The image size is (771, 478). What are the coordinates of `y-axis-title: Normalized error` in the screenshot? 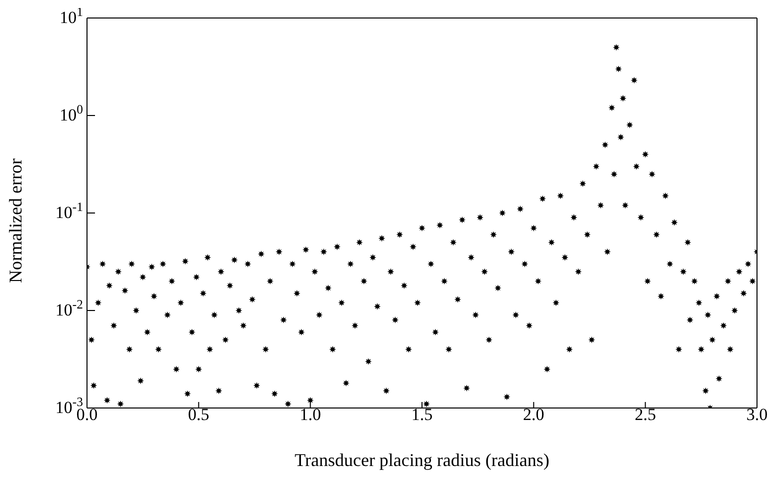 It's located at (15, 220).